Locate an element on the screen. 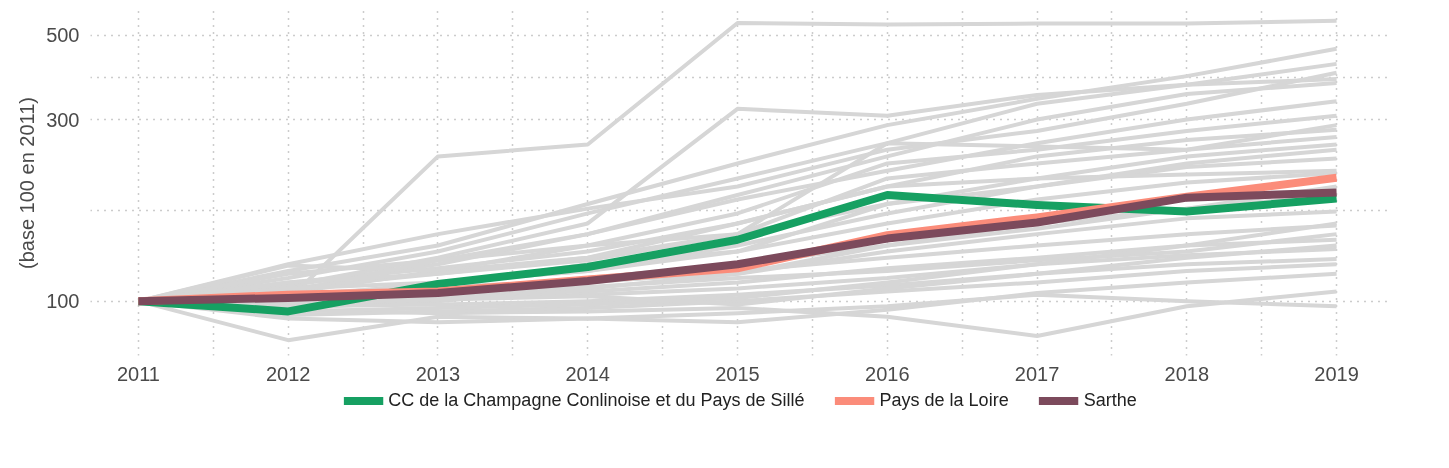 The height and width of the screenshot is (468, 1449). x-tick-label: 2011 is located at coordinates (138, 373).